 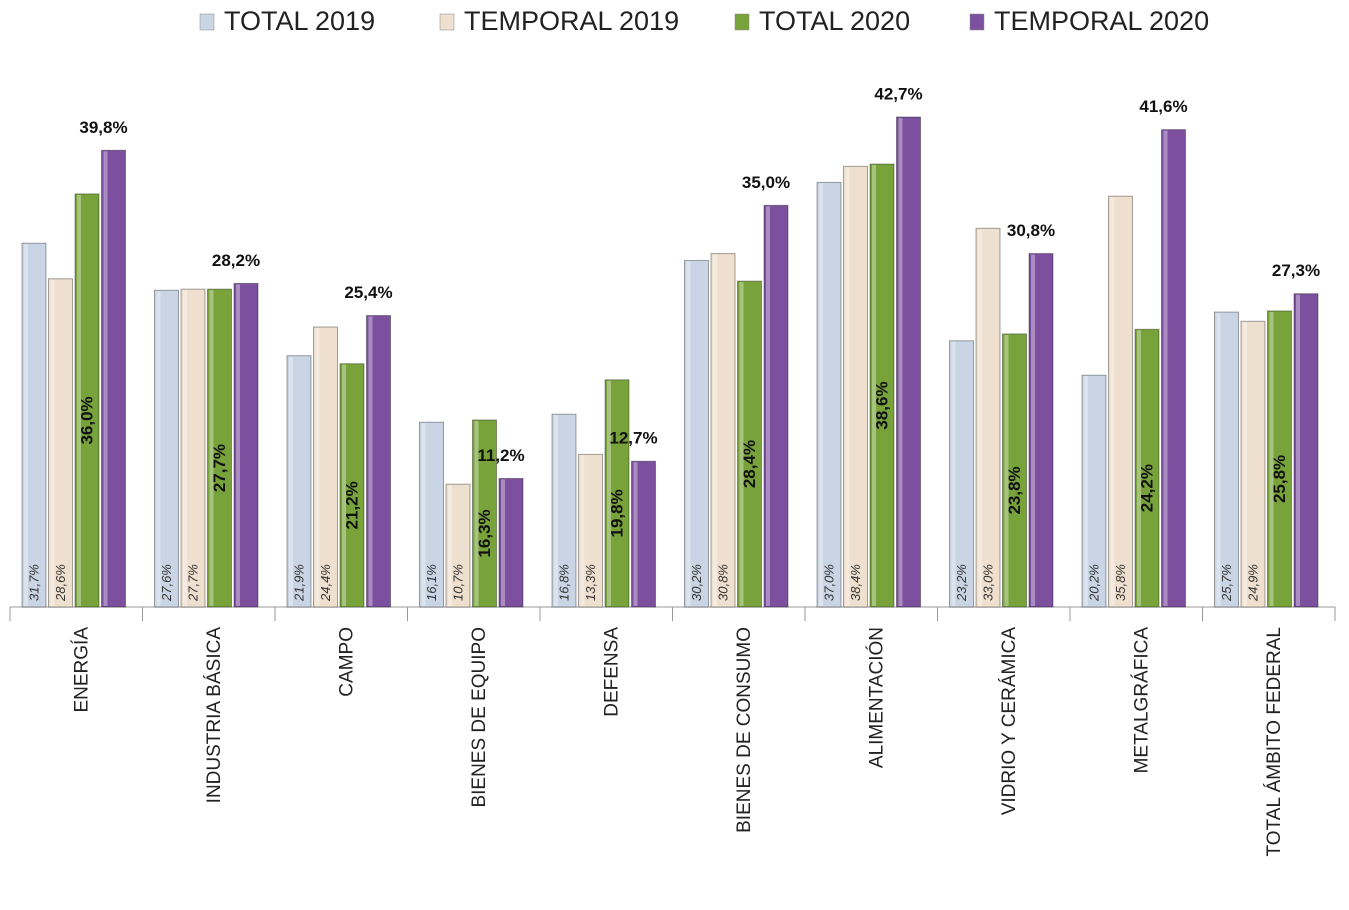 What do you see at coordinates (876, 697) in the screenshot?
I see `x-tick-label: ALIMENTACIÓN` at bounding box center [876, 697].